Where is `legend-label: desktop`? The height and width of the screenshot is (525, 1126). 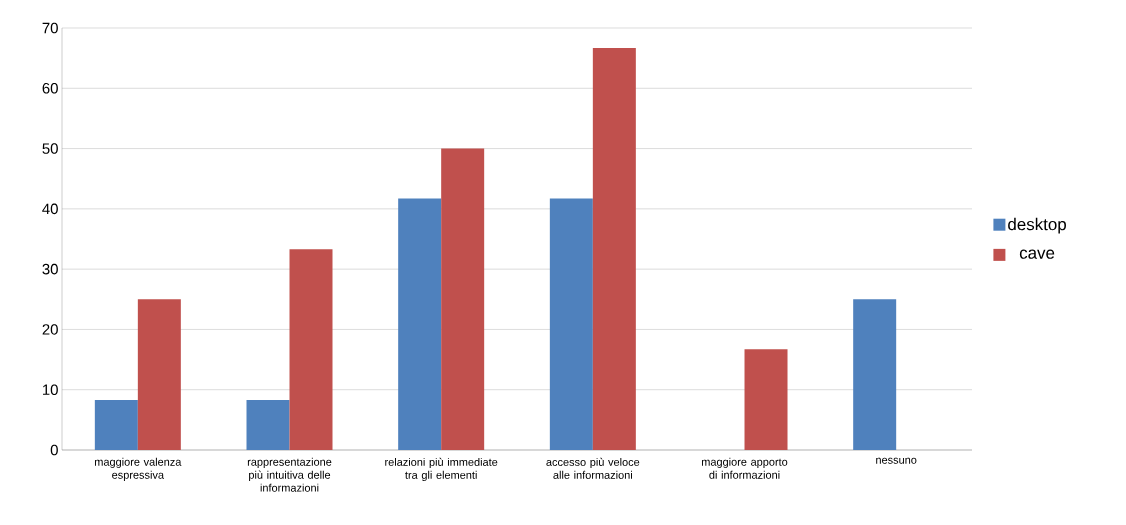
legend-label: desktop is located at coordinates (1037, 225).